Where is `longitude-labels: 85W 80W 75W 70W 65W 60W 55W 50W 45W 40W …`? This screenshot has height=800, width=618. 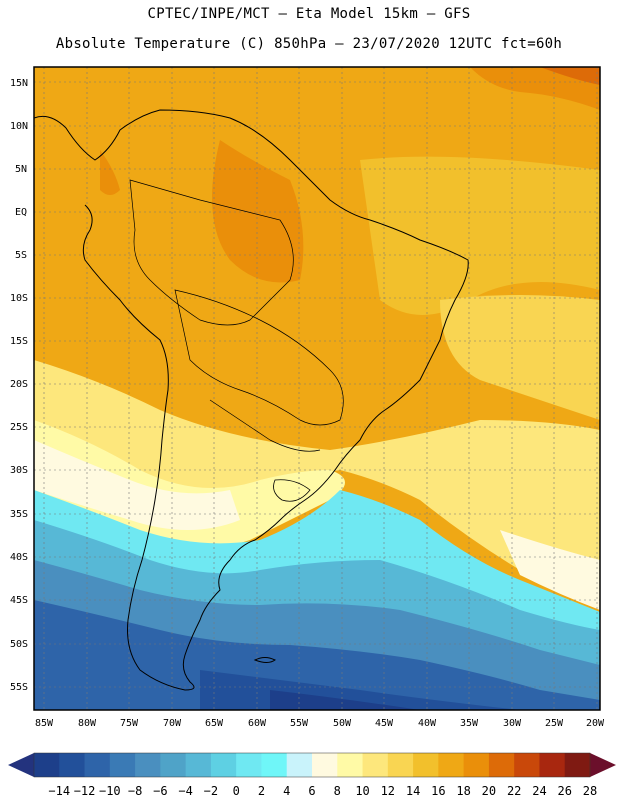
longitude-labels: 85W 80W 75W 70W 65W 60W 55W 50W 45W 40W … is located at coordinates (320, 723).